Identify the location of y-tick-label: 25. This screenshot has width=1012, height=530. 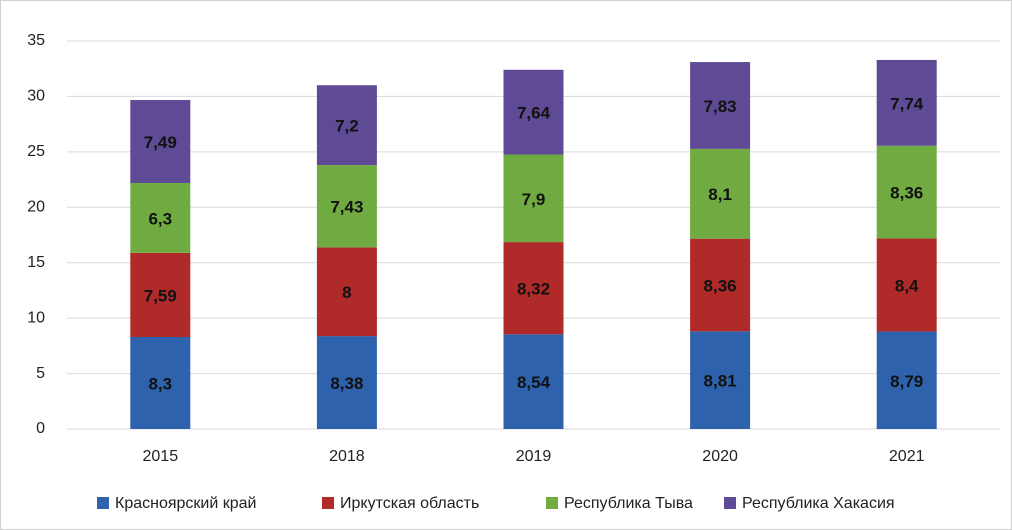
(36, 151).